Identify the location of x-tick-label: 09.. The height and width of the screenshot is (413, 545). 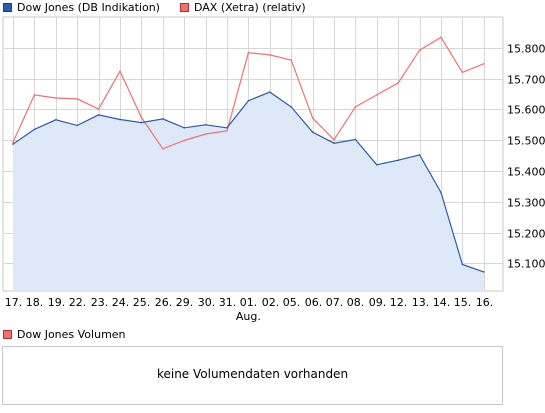
(378, 302).